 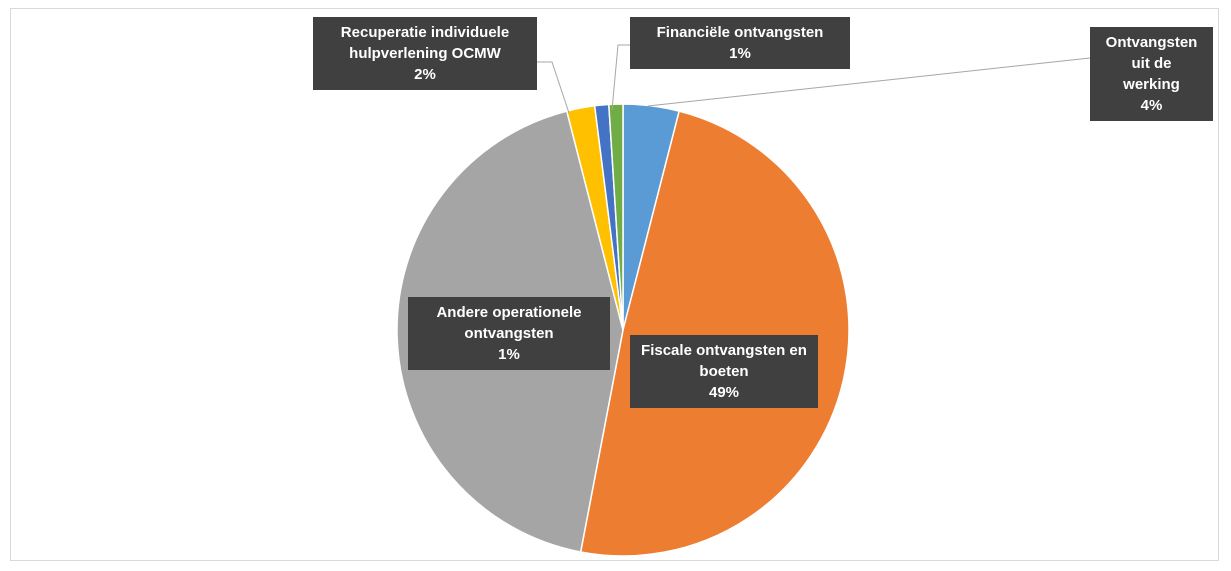 What do you see at coordinates (425, 74) in the screenshot?
I see `value-label: 2%` at bounding box center [425, 74].